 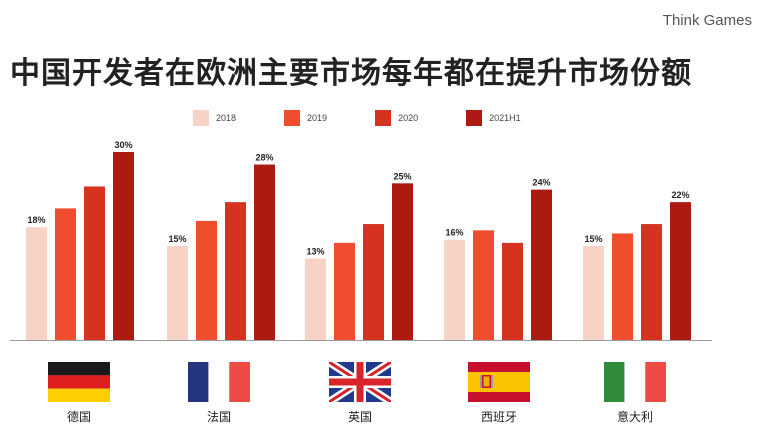 What do you see at coordinates (541, 183) in the screenshot?
I see `data-label: 24%` at bounding box center [541, 183].